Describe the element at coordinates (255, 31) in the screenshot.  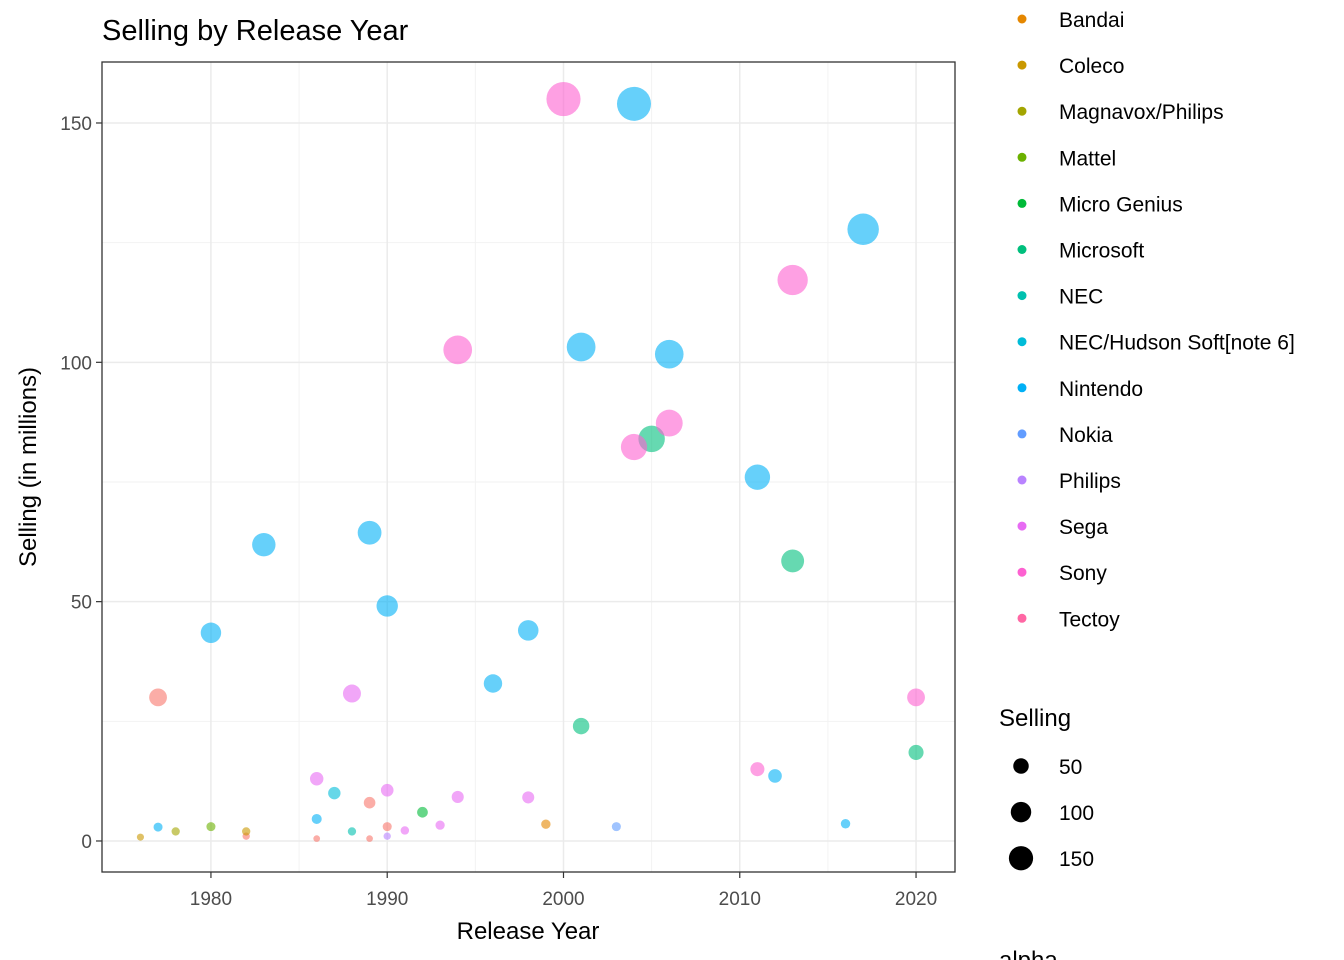
I see `chart-title: Selling by Release Year` at that location.